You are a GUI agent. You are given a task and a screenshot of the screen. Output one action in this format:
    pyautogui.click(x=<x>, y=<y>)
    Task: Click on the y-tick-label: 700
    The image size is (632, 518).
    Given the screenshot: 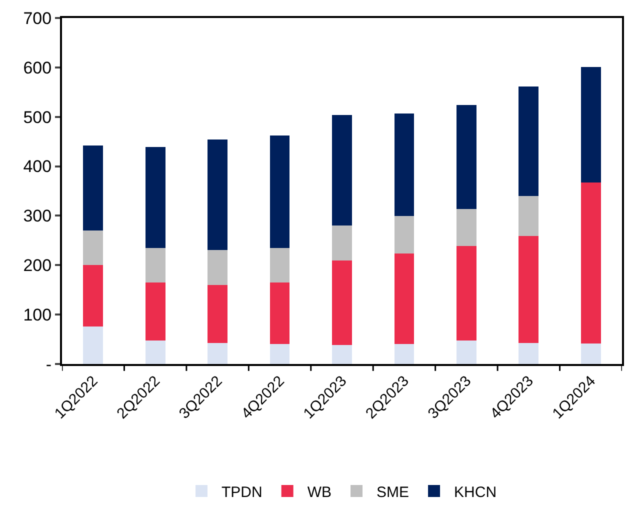 What is the action you would take?
    pyautogui.click(x=37, y=18)
    